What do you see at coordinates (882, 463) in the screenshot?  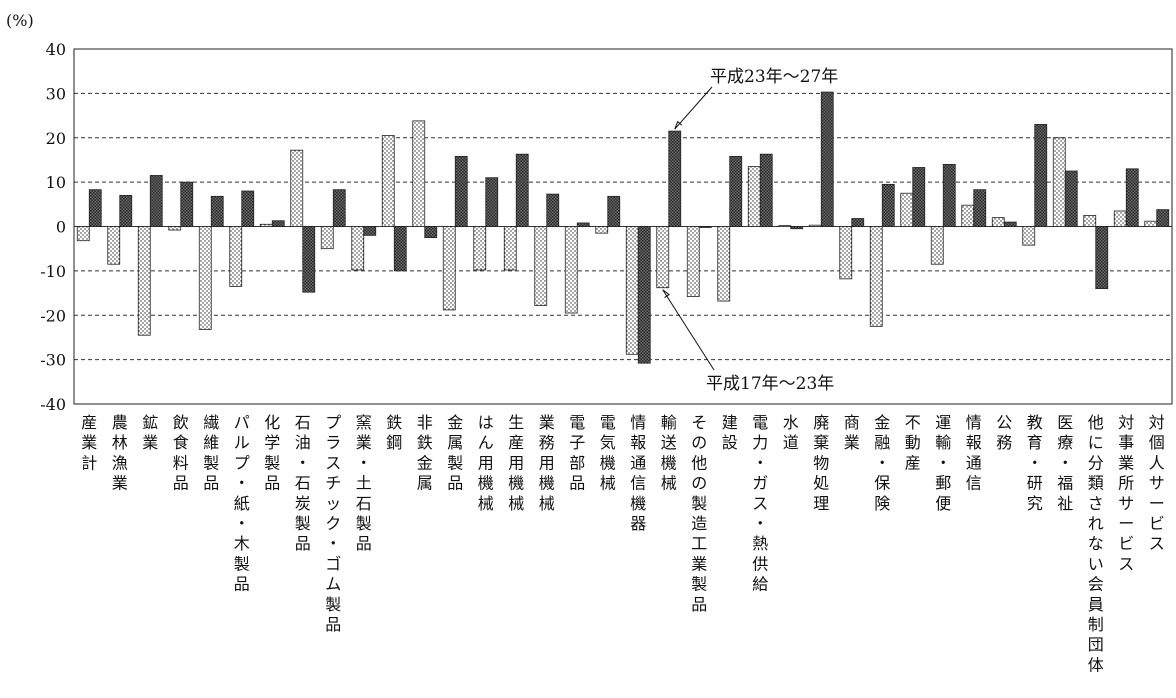 I see `x-category-label: 金融・保険` at bounding box center [882, 463].